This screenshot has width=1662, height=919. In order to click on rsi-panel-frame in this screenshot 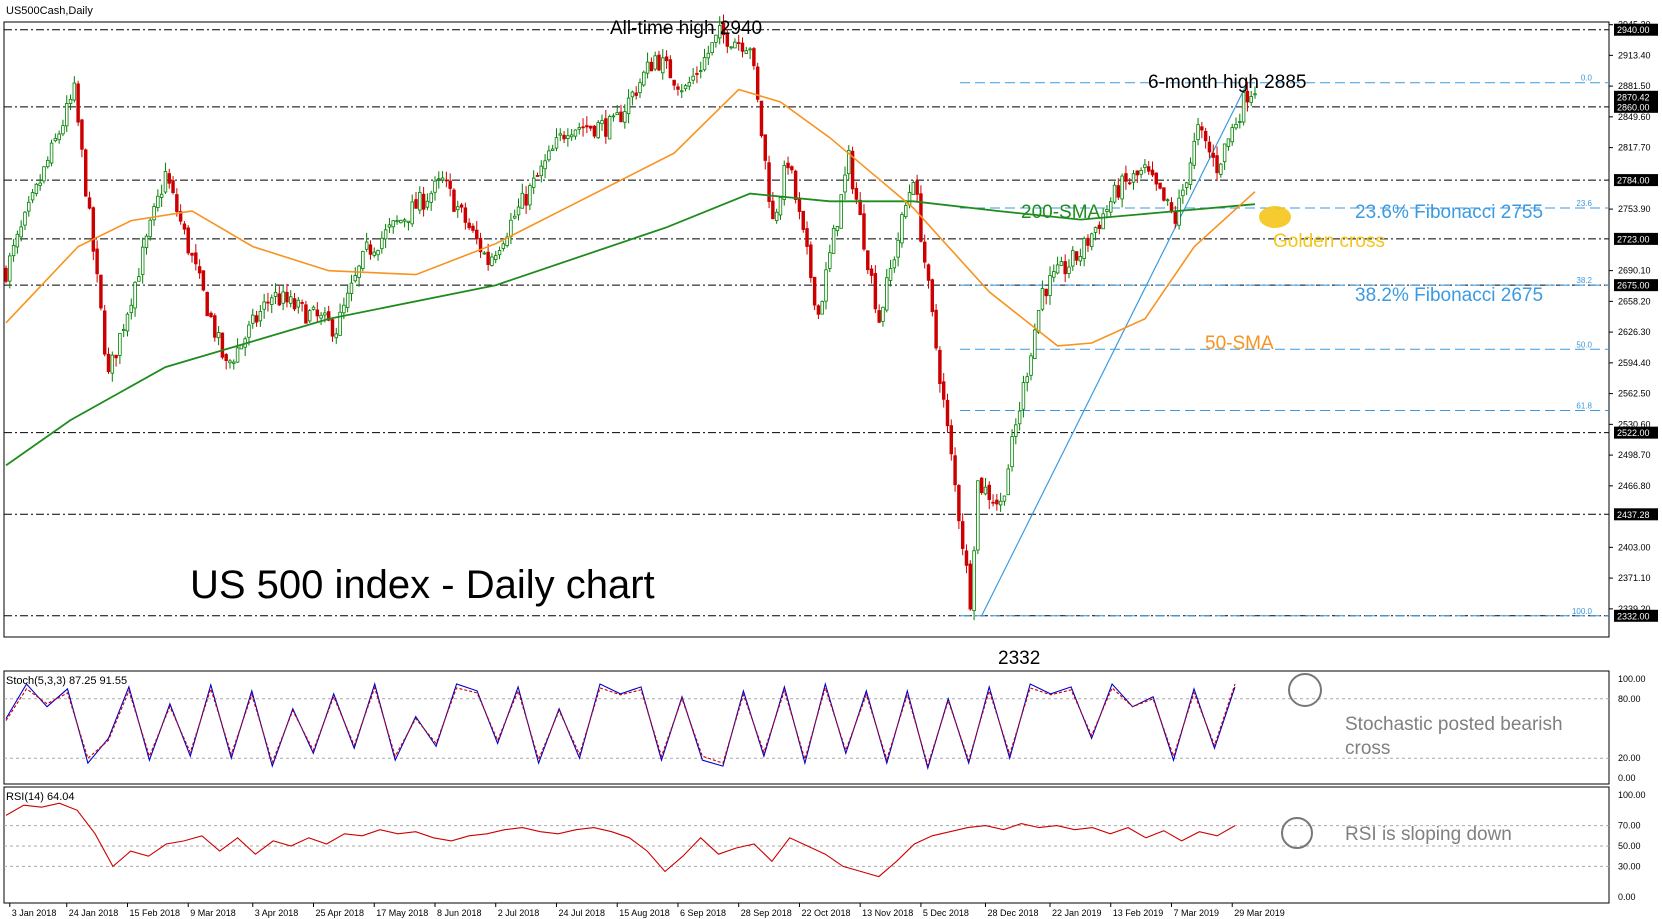, I will do `click(806, 845)`.